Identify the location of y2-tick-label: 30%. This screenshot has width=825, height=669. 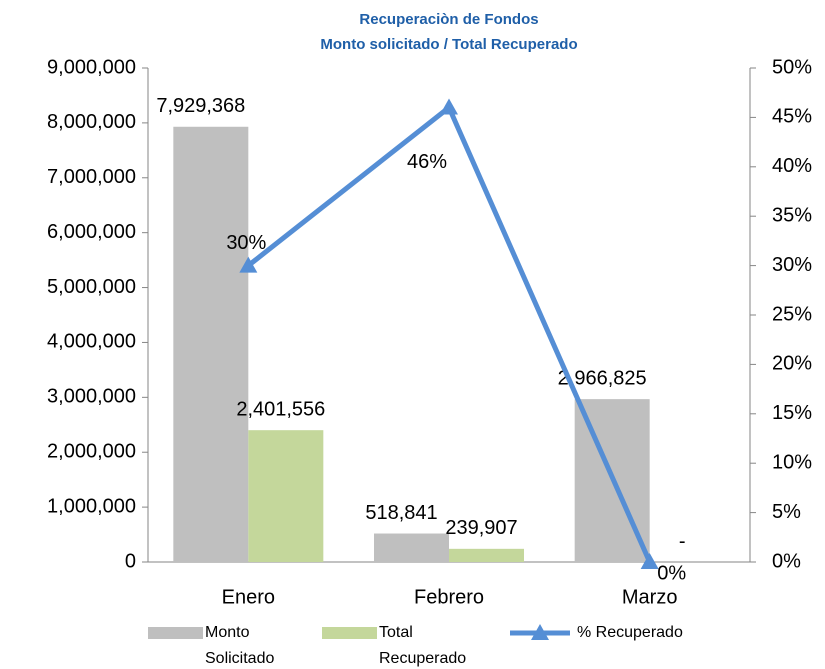
(792, 265).